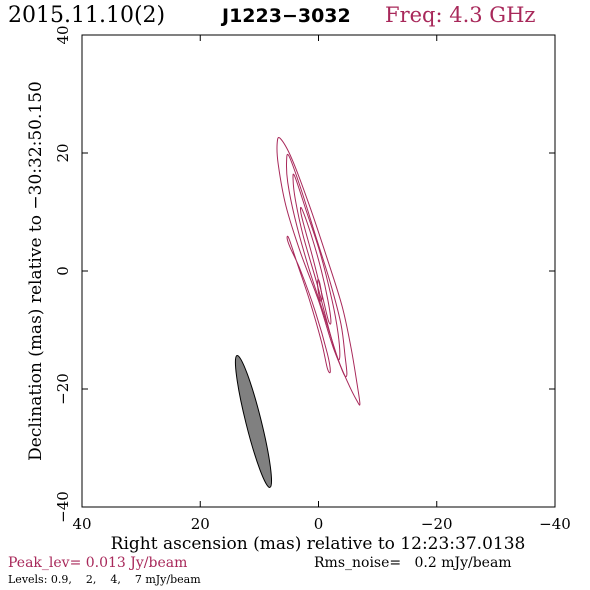  I want to click on rms-noise: Rms_noise= 0.2 mJy/beam, so click(413, 563).